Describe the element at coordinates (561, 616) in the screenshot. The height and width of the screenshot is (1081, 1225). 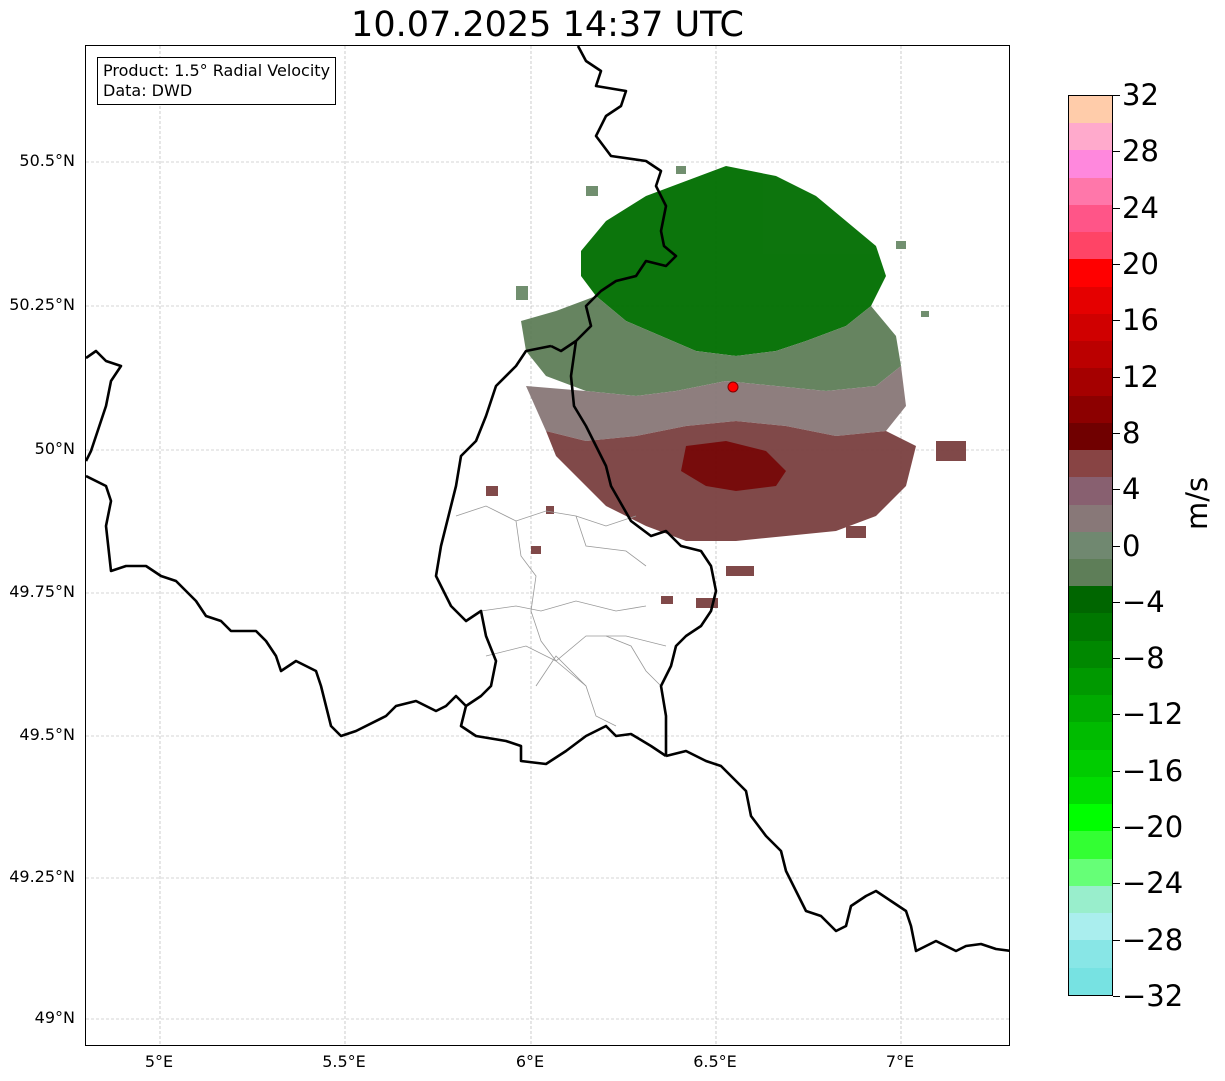
I see `district-boundaries` at that location.